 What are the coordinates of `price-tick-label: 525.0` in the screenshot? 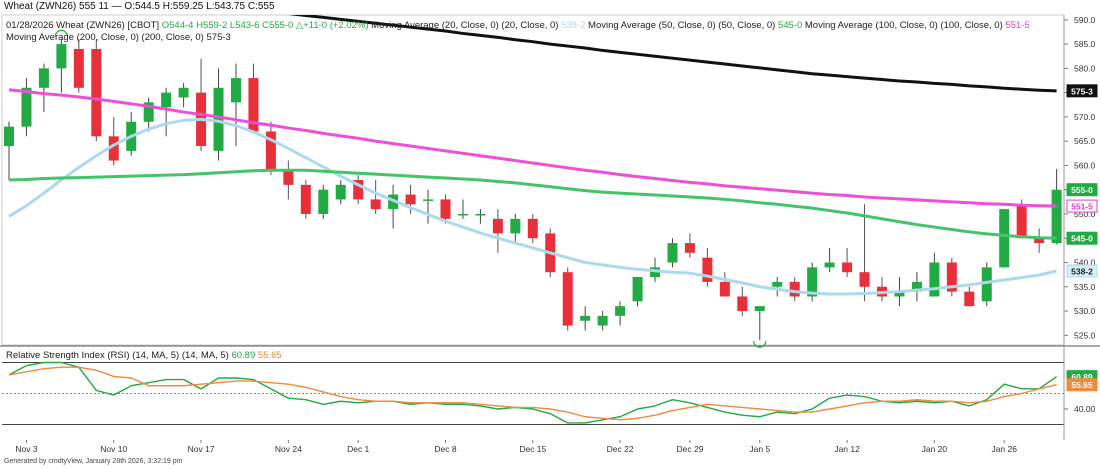 It's located at (1085, 335).